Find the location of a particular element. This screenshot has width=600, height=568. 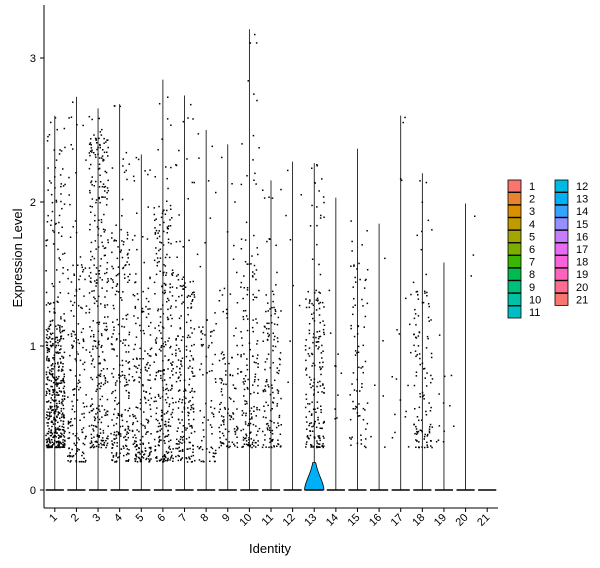

legend-item-12: 12 is located at coordinates (571, 186).